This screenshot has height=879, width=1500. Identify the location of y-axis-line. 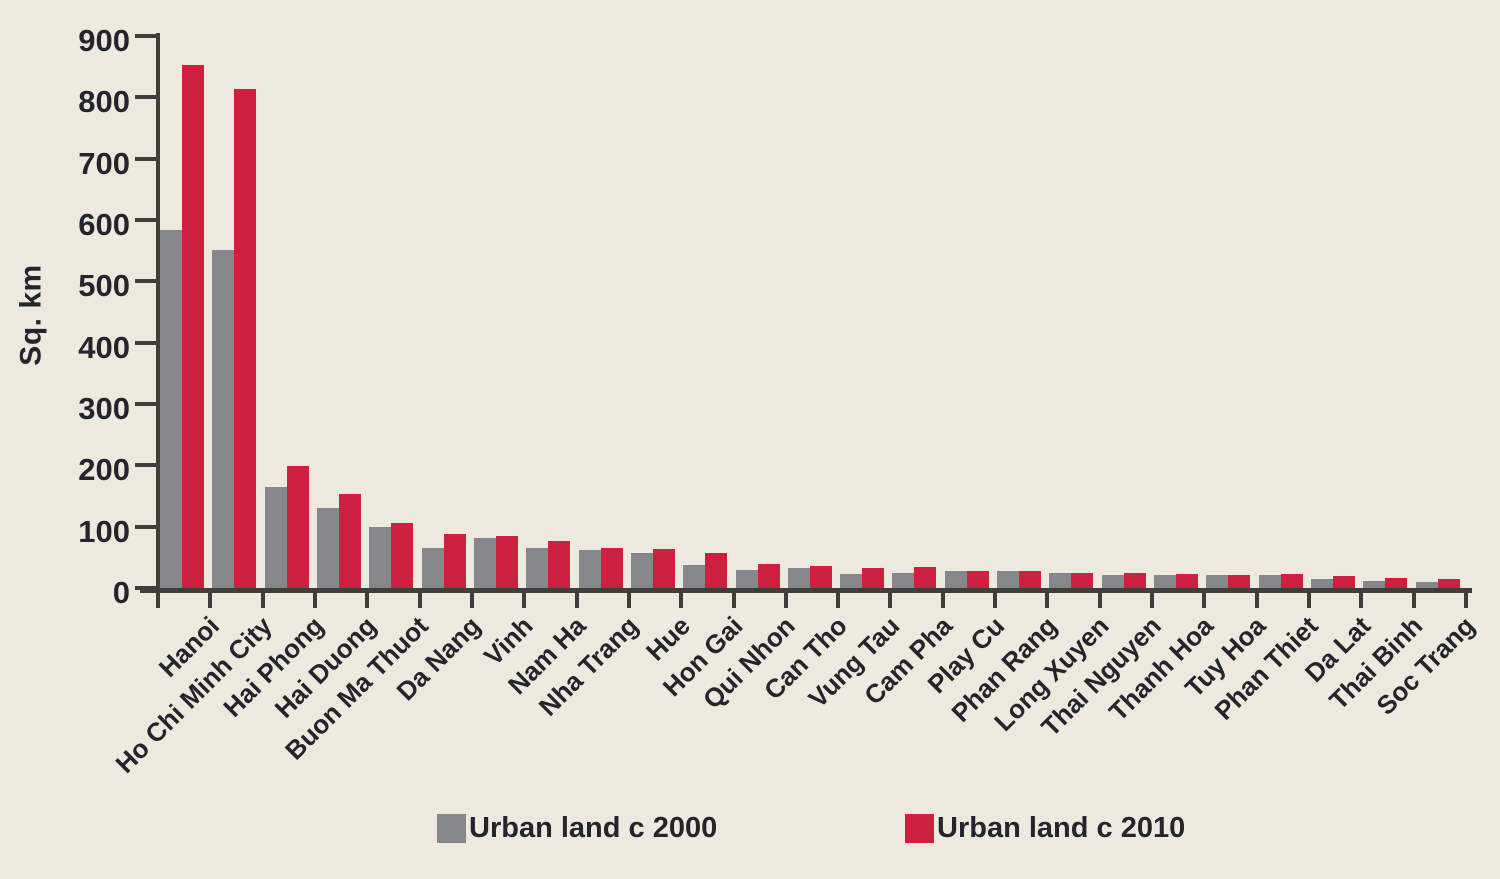
(158, 313).